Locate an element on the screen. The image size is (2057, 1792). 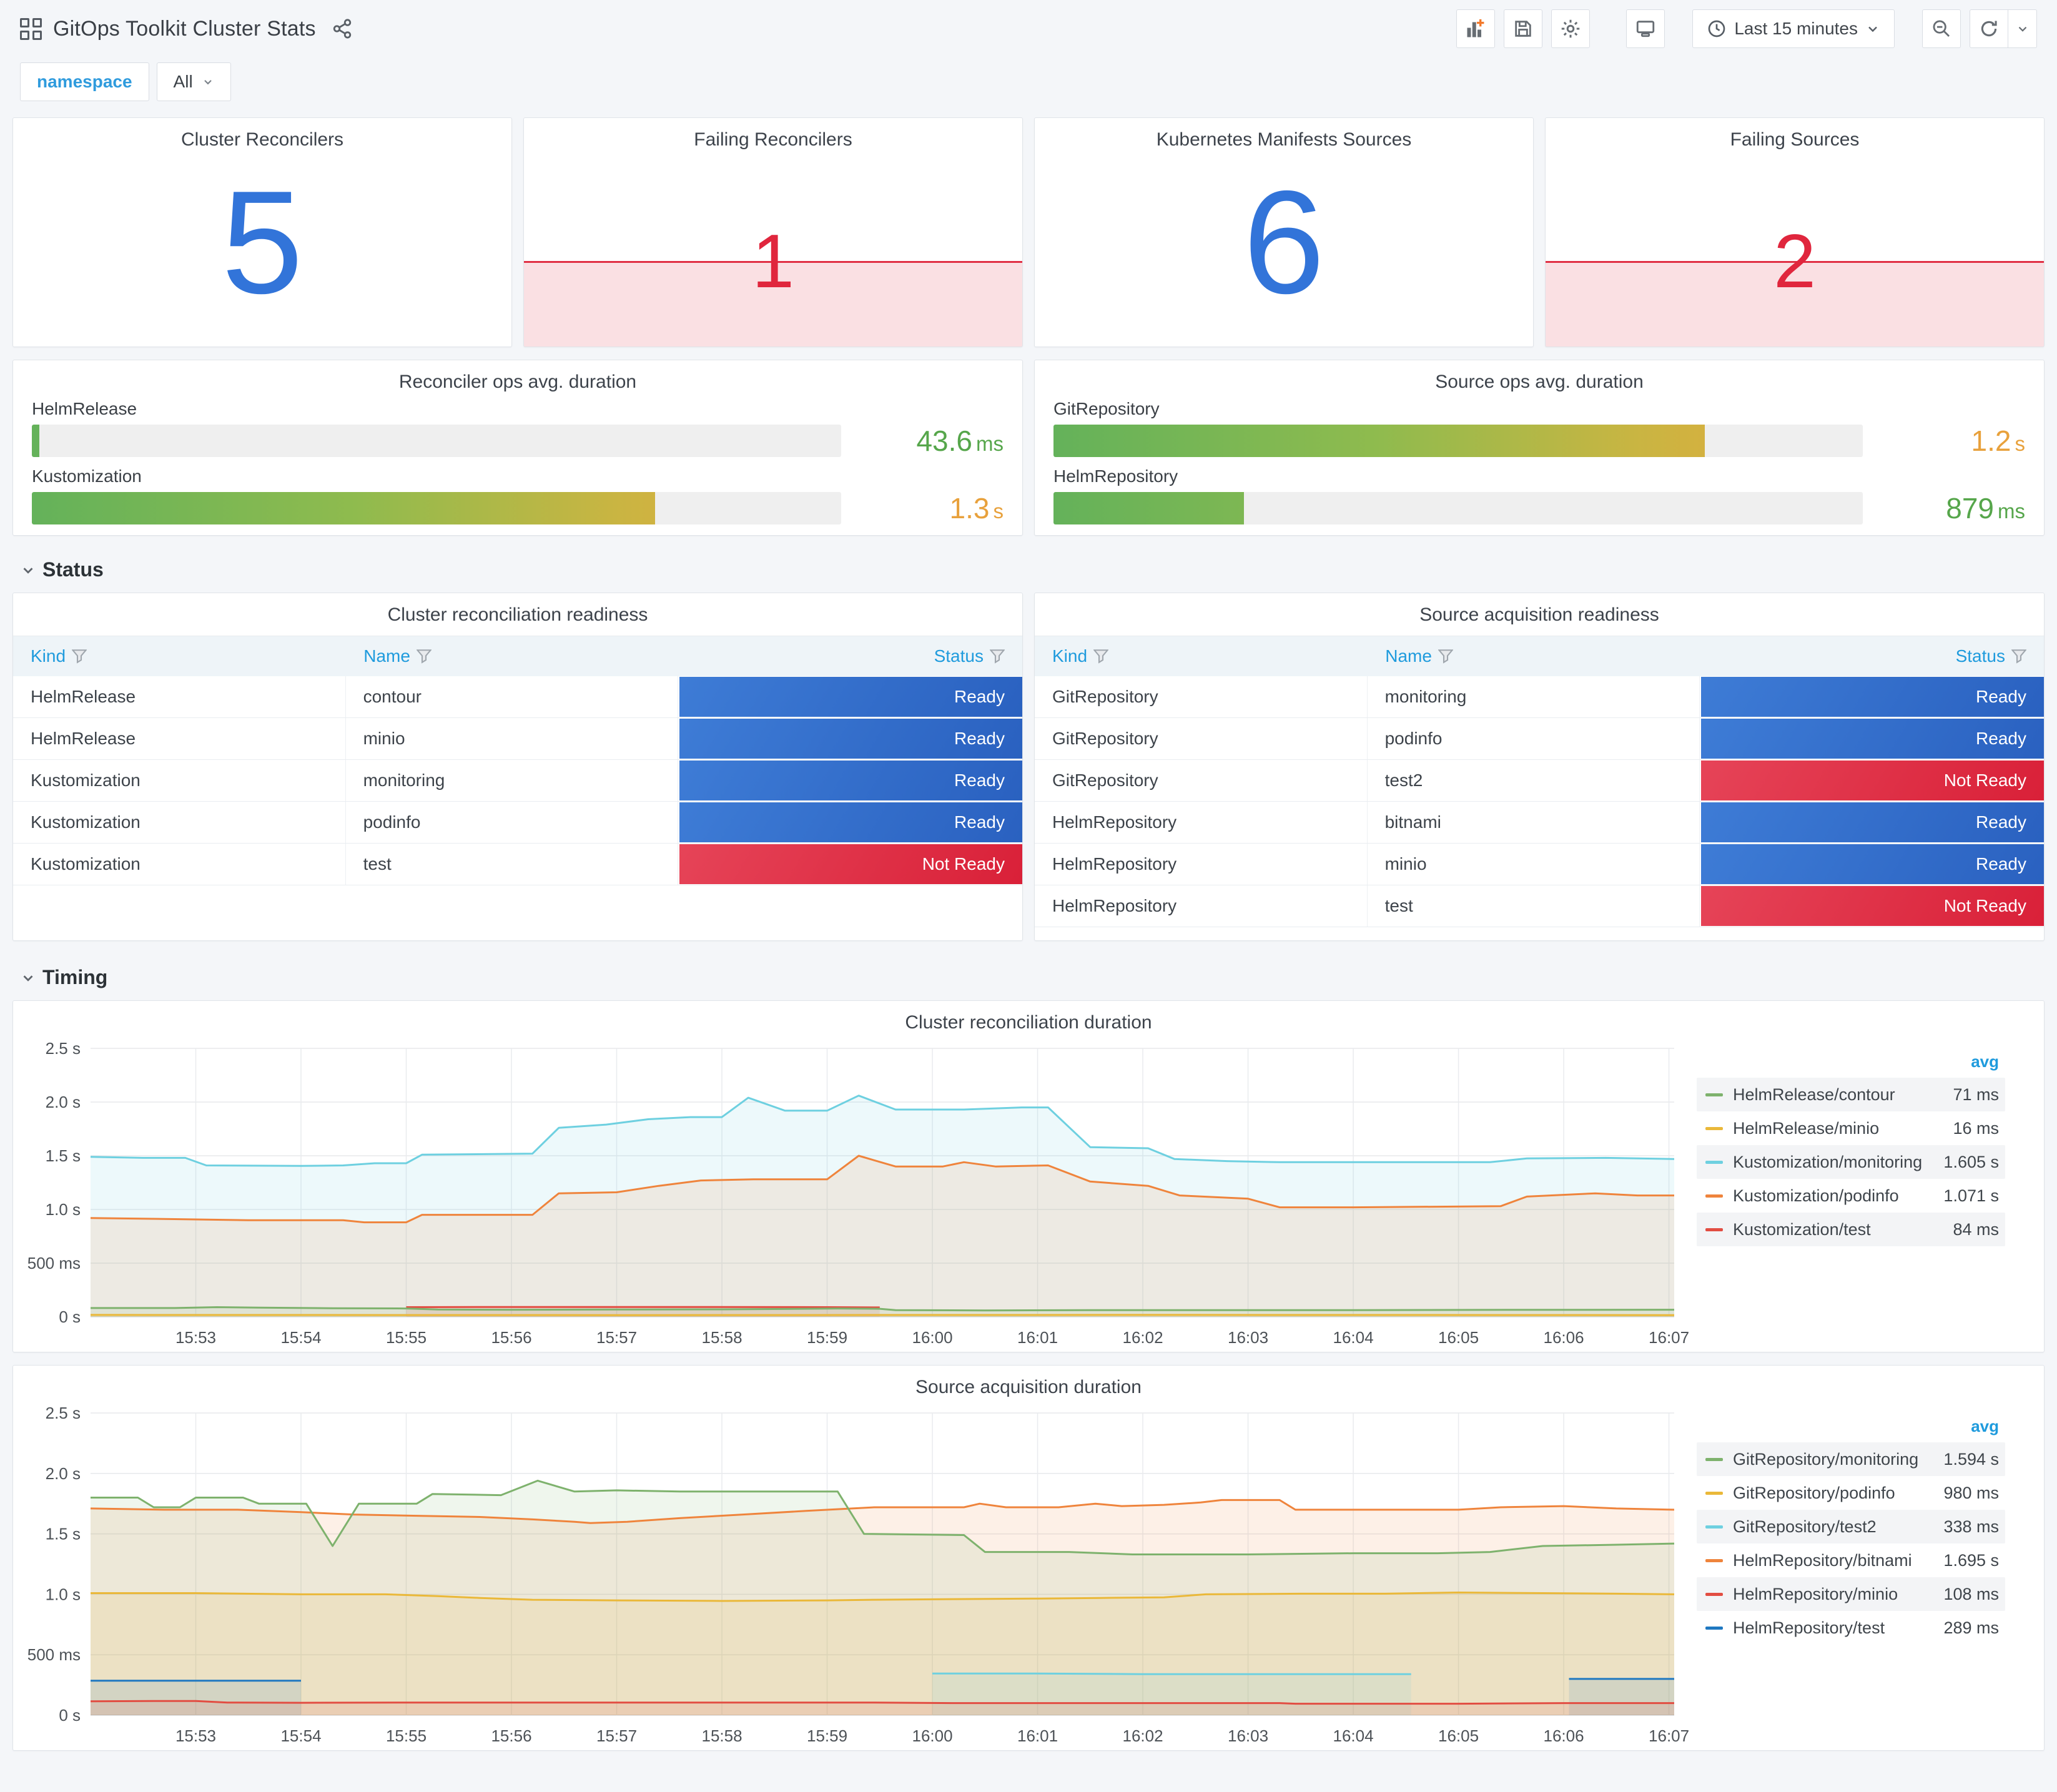
cycle-view-mode-button is located at coordinates (1646, 28).